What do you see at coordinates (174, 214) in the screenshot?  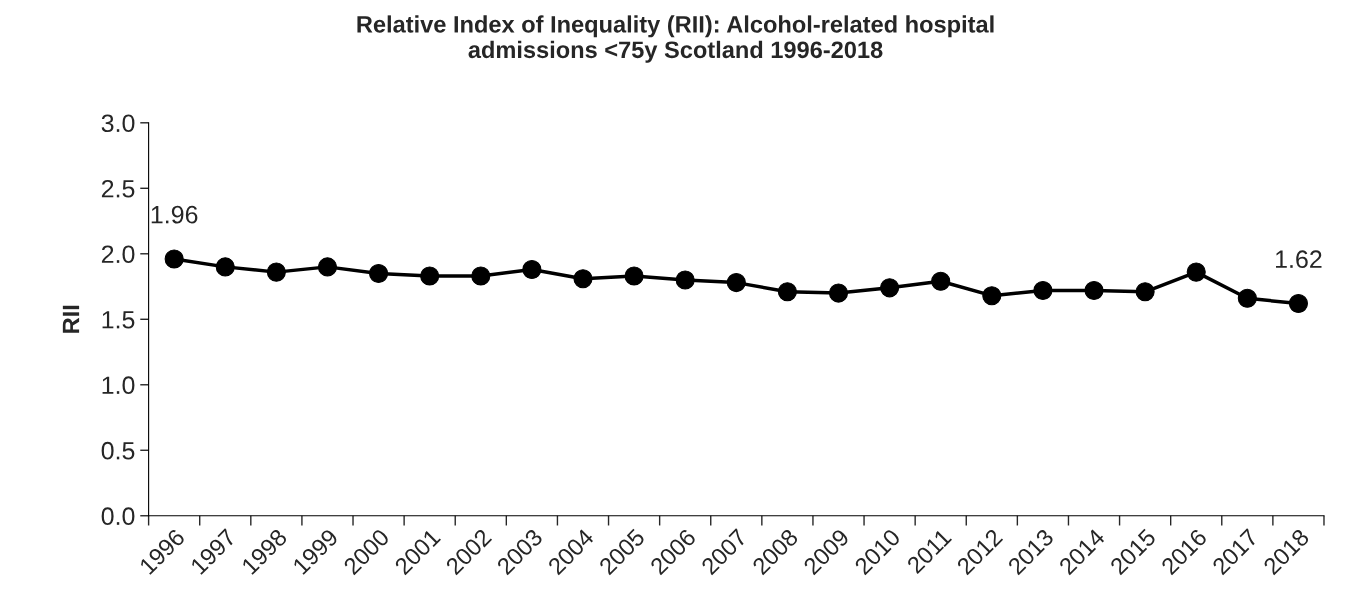 I see `data-label: 1.96` at bounding box center [174, 214].